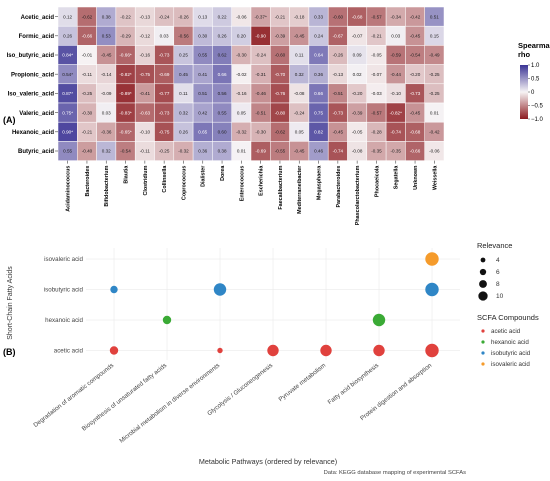 Image resolution: width=550 pixels, height=481 pixels. What do you see at coordinates (164, 93) in the screenshot?
I see `heatmap-cell-value: -0.77` at bounding box center [164, 93].